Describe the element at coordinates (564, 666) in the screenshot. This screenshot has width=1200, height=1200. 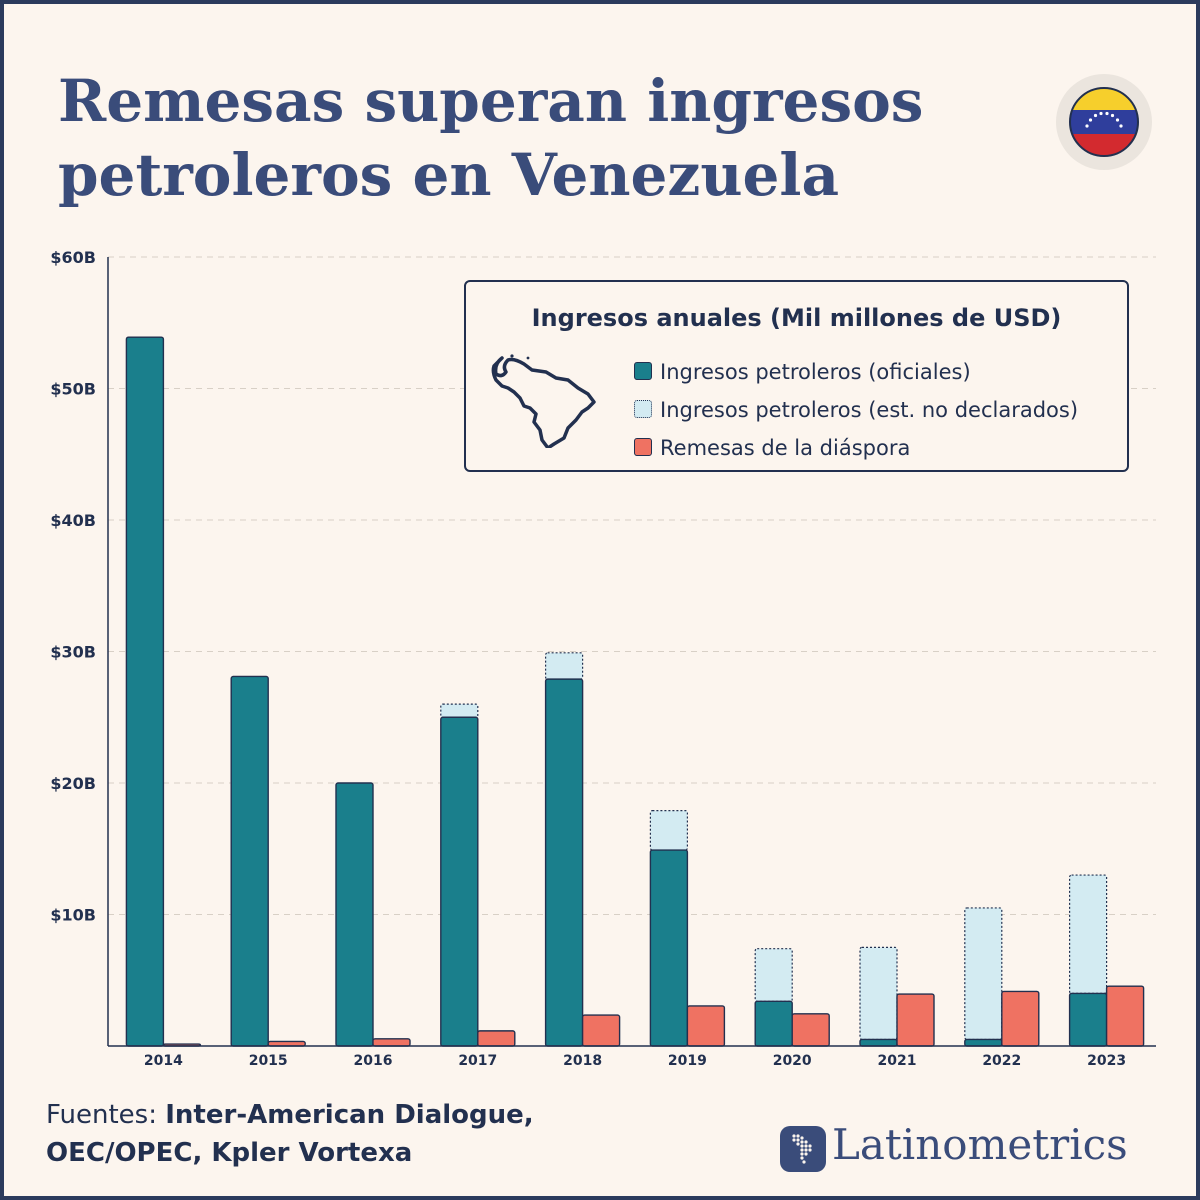
I see `bar-undeclared-2018` at that location.